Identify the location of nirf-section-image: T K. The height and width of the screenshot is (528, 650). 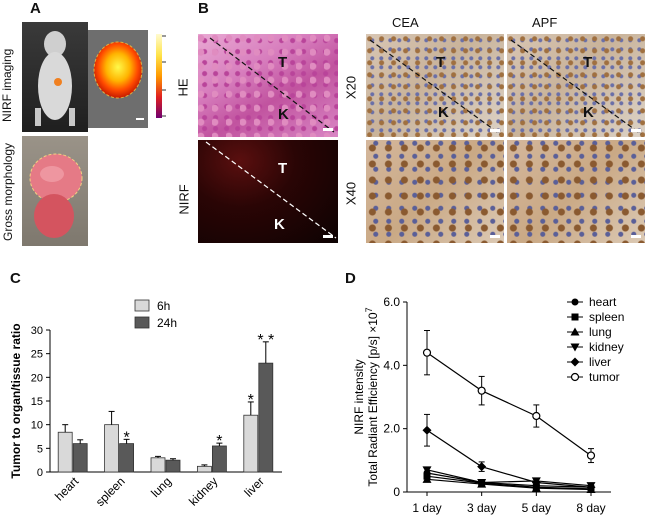
(268, 191).